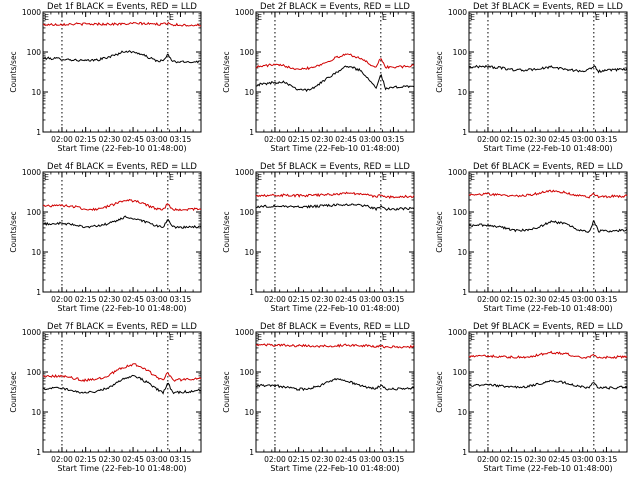 The image size is (640, 484). Describe the element at coordinates (122, 167) in the screenshot. I see `chart-title: Det 4f BLACK = Events, RED = LLD` at that location.